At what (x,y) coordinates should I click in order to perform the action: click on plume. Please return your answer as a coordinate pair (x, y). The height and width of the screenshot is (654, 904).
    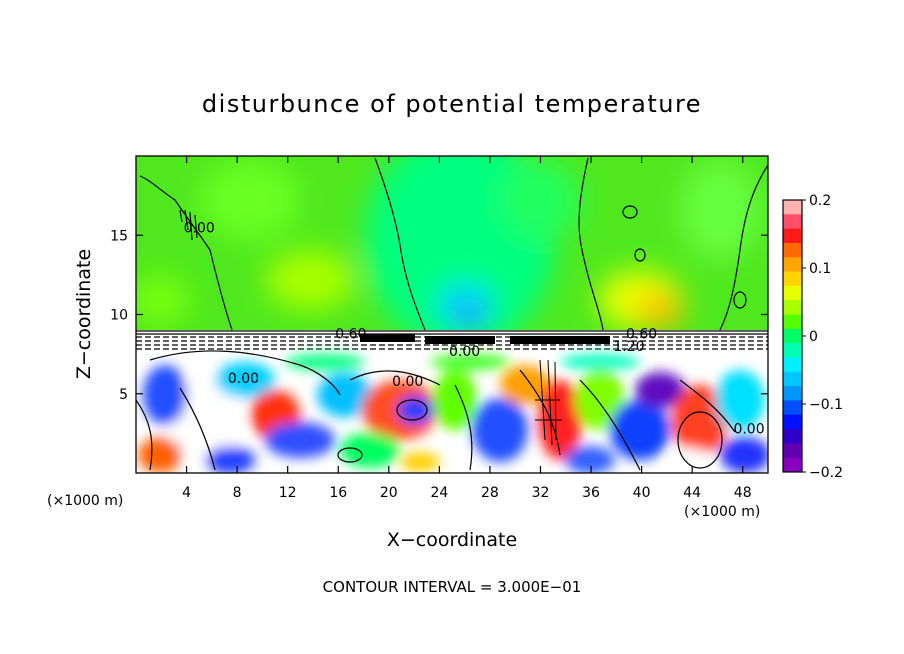
    Looking at the image, I should click on (548, 402).